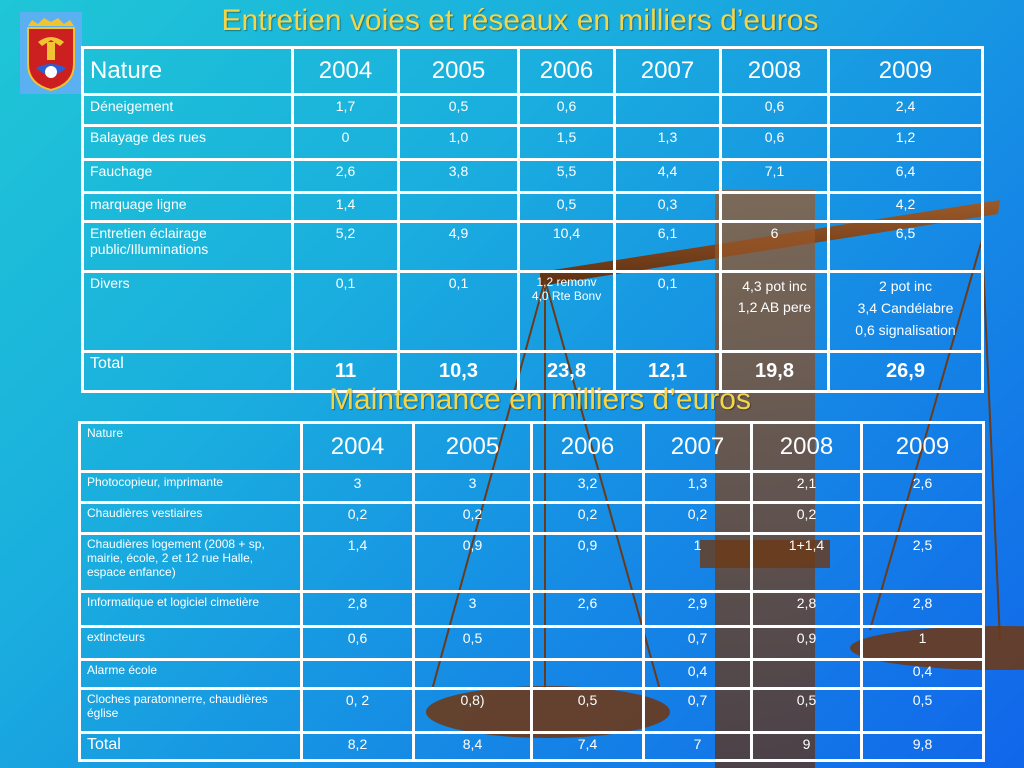 The height and width of the screenshot is (768, 1024). I want to click on row-label: Fauchage, so click(187, 176).